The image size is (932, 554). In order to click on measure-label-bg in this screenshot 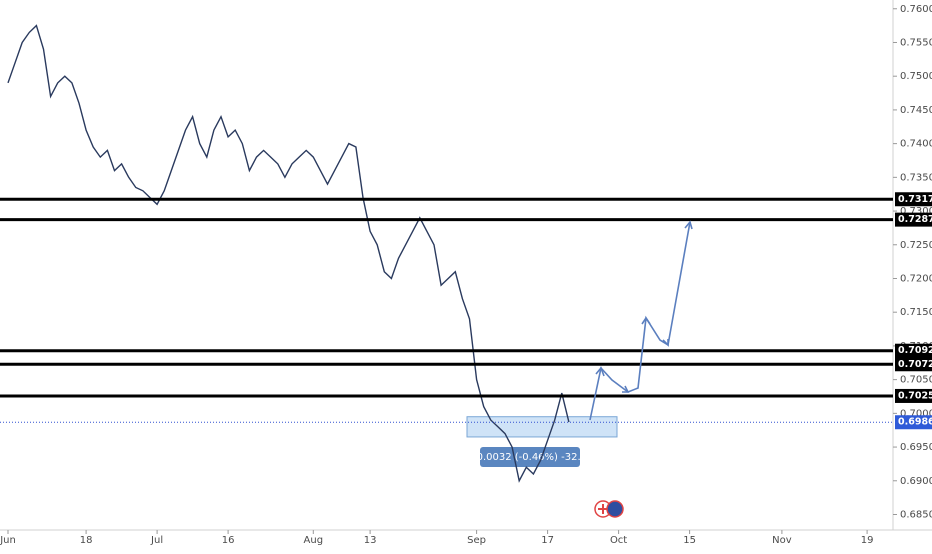, I will do `click(530, 456)`.